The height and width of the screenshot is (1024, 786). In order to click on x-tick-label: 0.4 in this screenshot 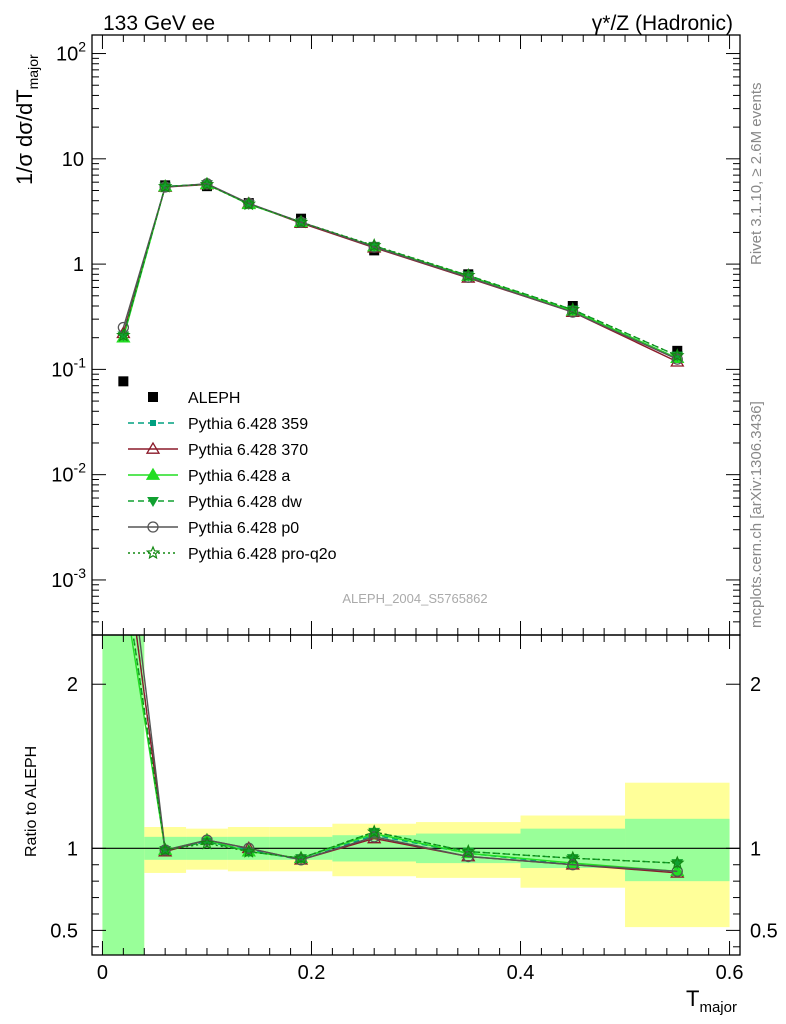, I will do `click(521, 973)`.